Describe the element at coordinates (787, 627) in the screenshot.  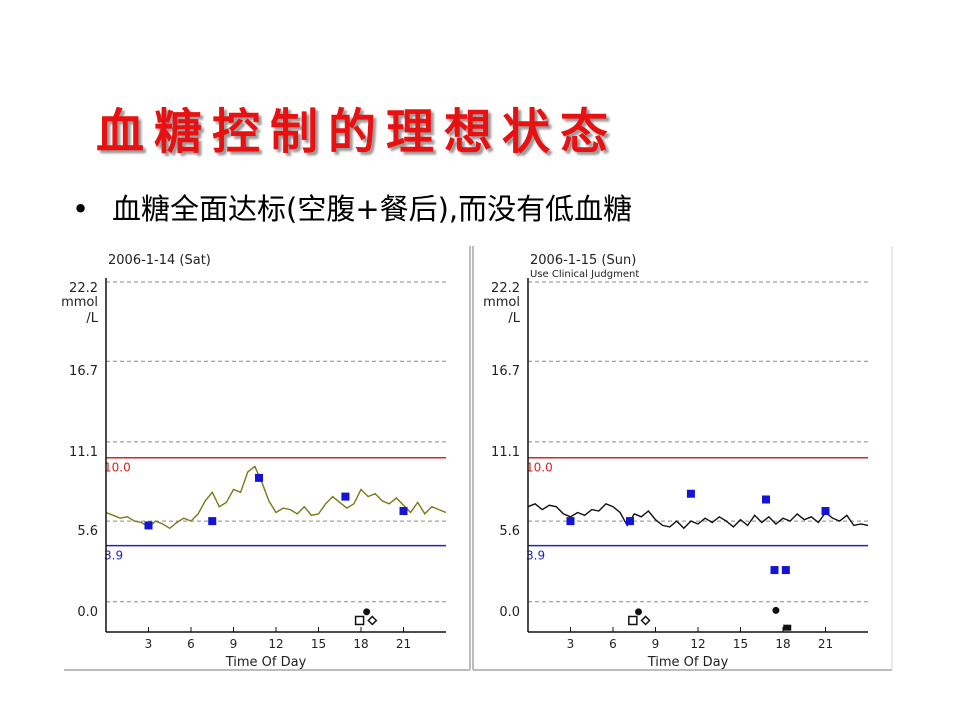
I see `event-marker-black-square` at that location.